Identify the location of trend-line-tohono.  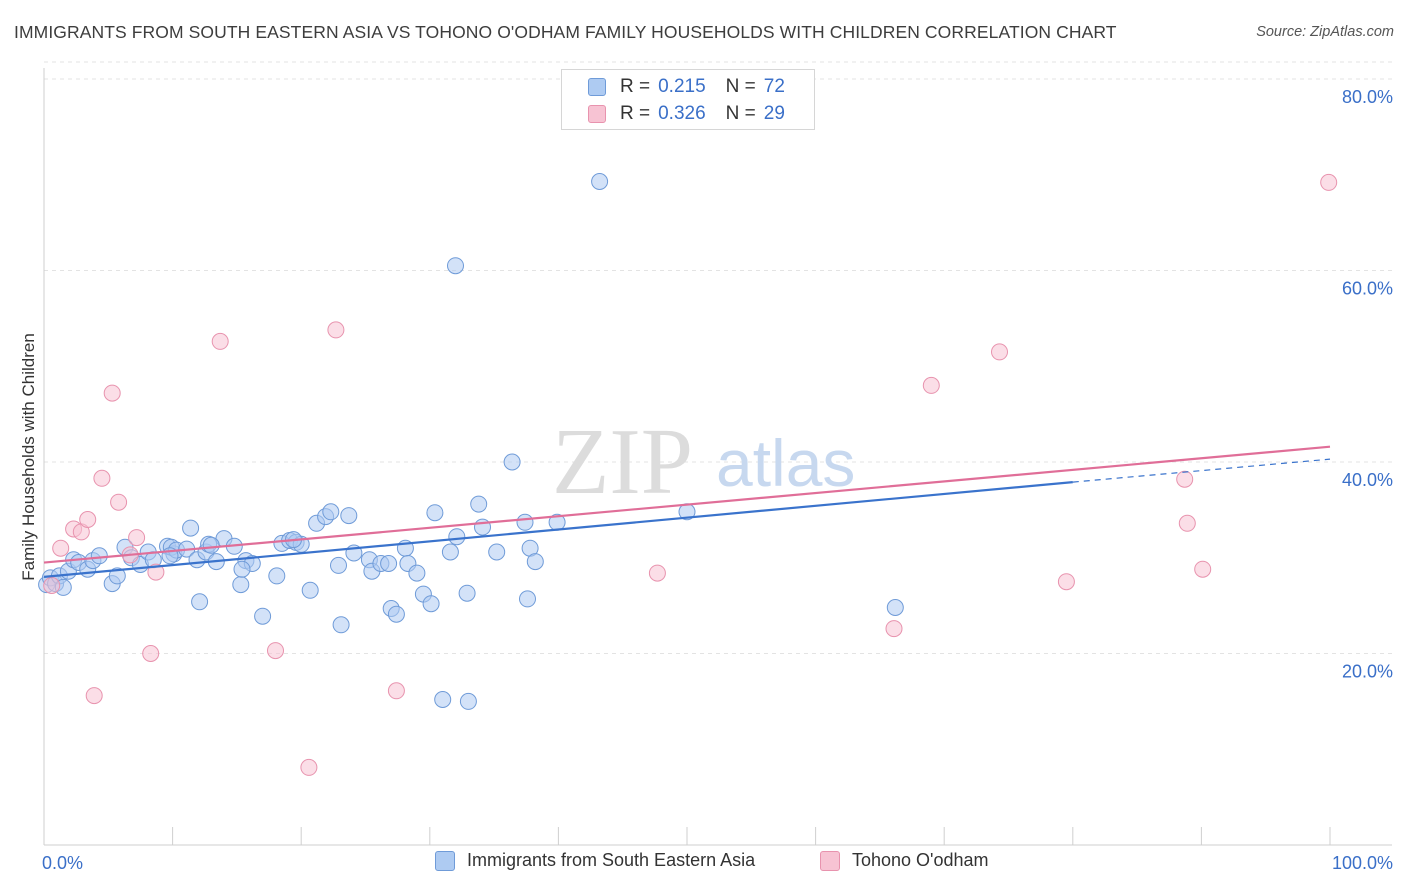
(687, 504).